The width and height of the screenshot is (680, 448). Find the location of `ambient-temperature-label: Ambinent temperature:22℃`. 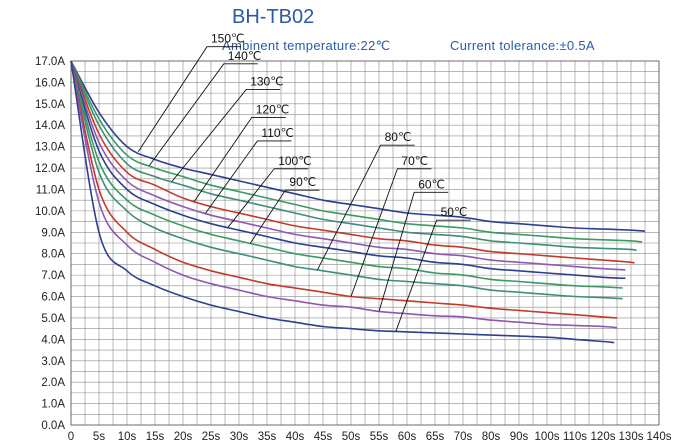

ambient-temperature-label: Ambinent temperature:22℃ is located at coordinates (306, 45).